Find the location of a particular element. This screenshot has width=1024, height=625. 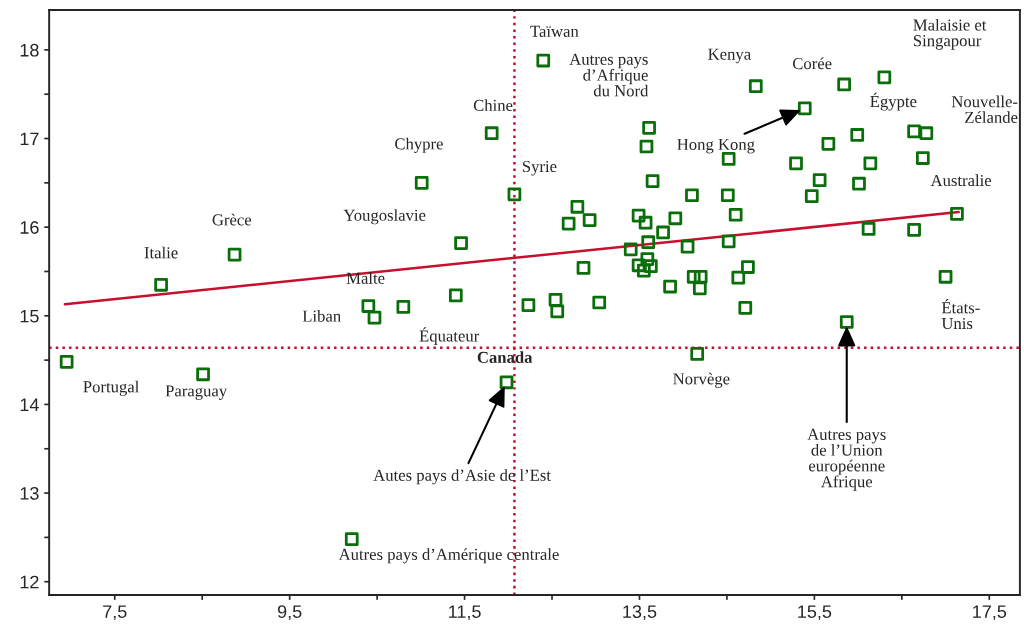

annotation: Taïwan is located at coordinates (554, 31).